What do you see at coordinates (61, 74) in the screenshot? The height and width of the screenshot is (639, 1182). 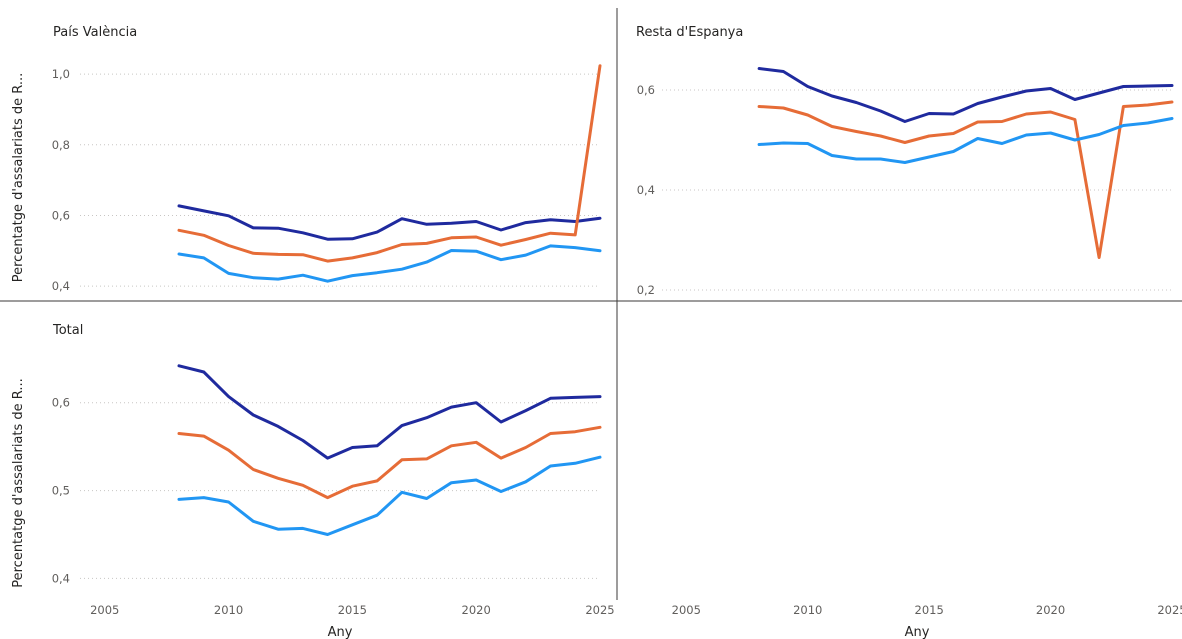 I see `y-tick-label: 1,0` at bounding box center [61, 74].